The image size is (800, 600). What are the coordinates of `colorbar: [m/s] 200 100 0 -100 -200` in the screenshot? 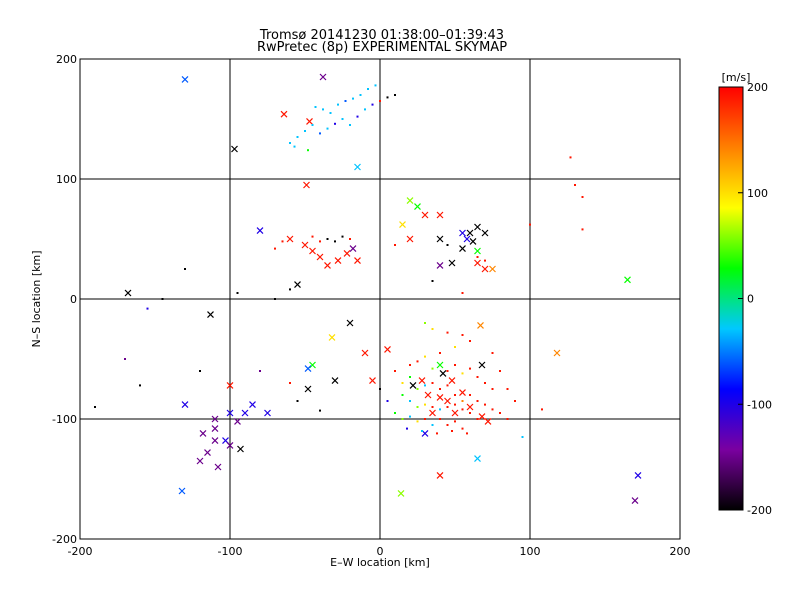 It's located at (745, 294).